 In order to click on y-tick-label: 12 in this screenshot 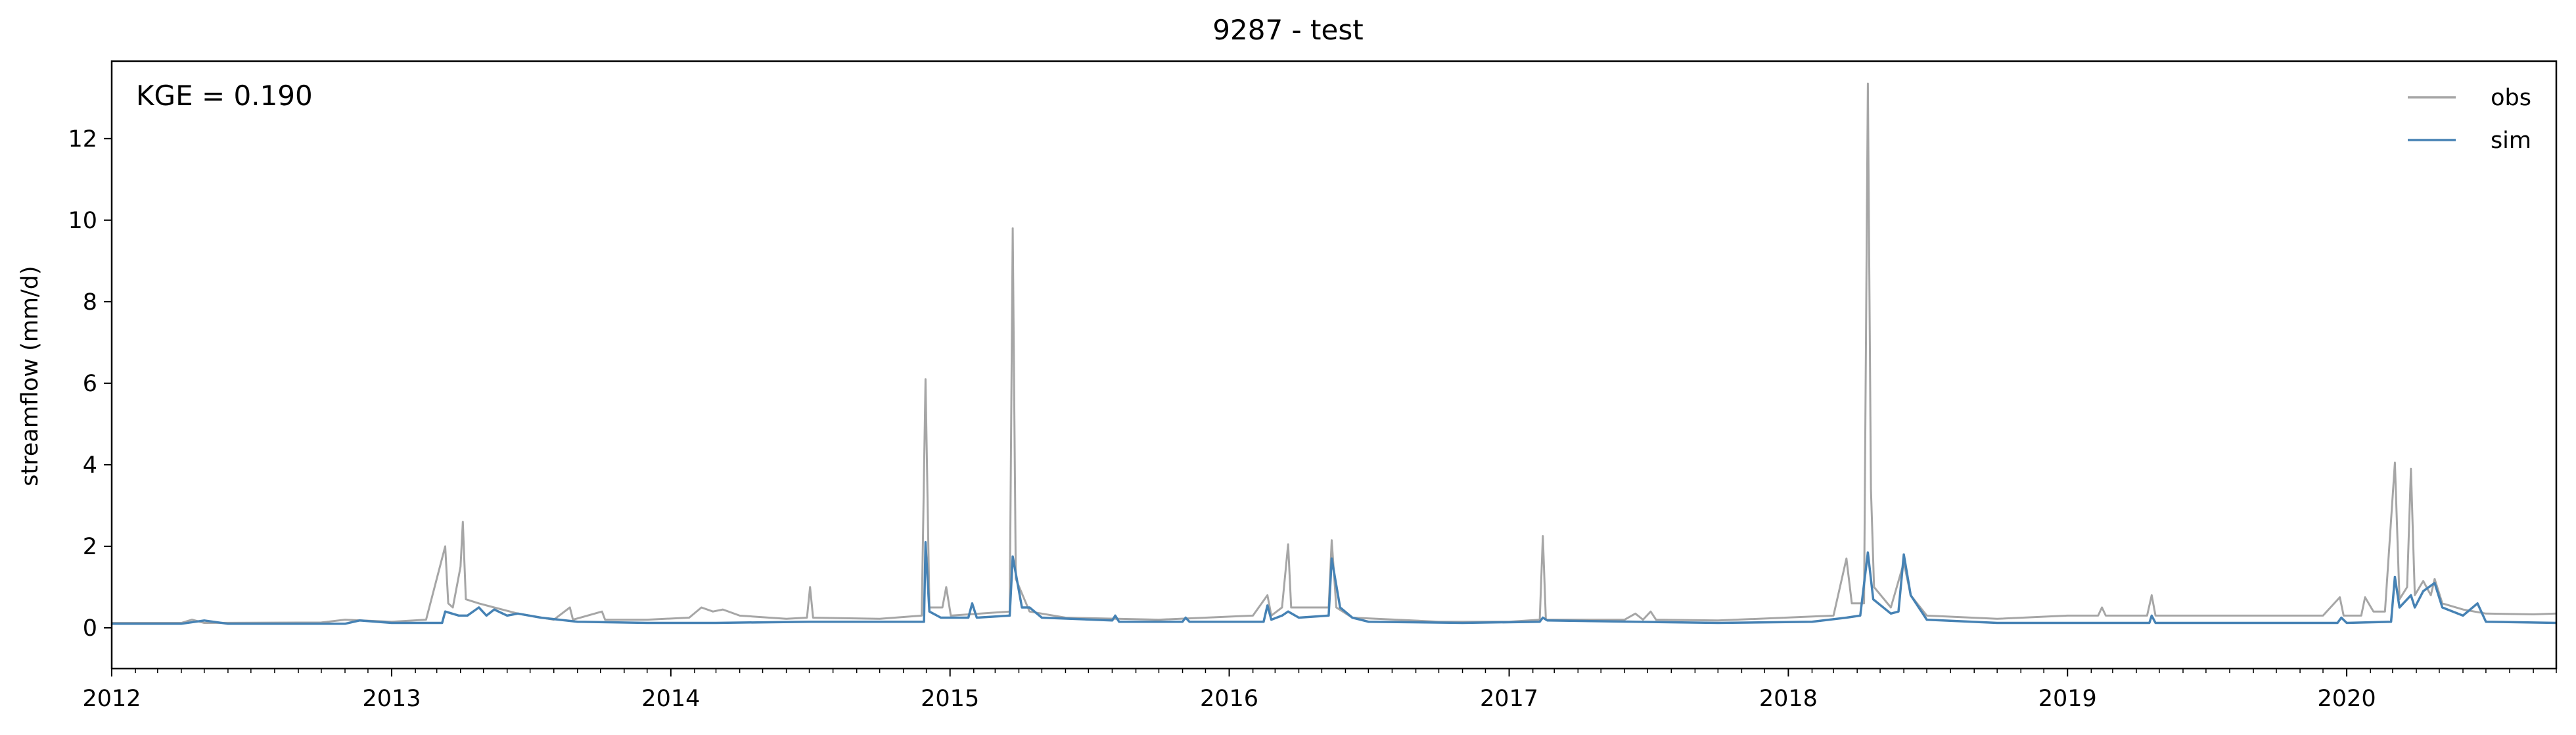, I will do `click(83, 139)`.